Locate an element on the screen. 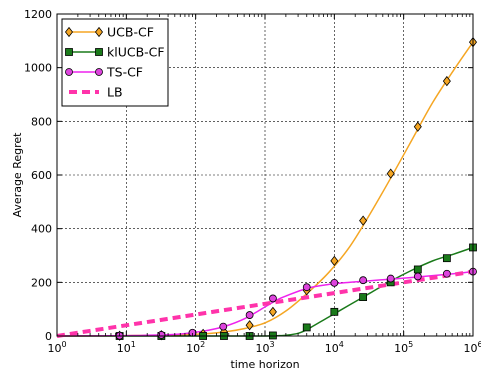  legend-items: UCB-CF klUCB-CF TS-CF LB is located at coordinates (114, 62).